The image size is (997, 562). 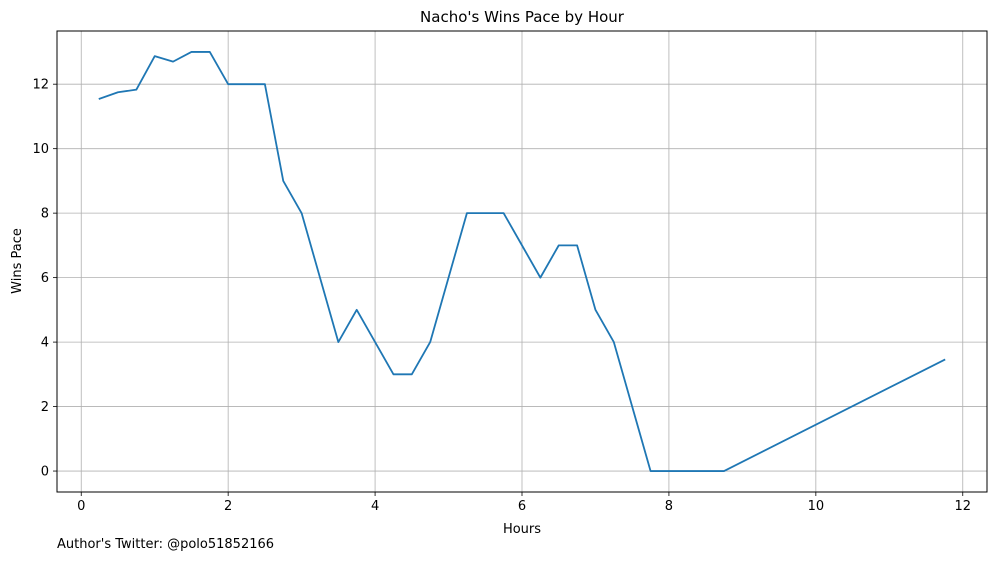 I want to click on y-axis-label: Wins Pace, so click(x=17, y=261).